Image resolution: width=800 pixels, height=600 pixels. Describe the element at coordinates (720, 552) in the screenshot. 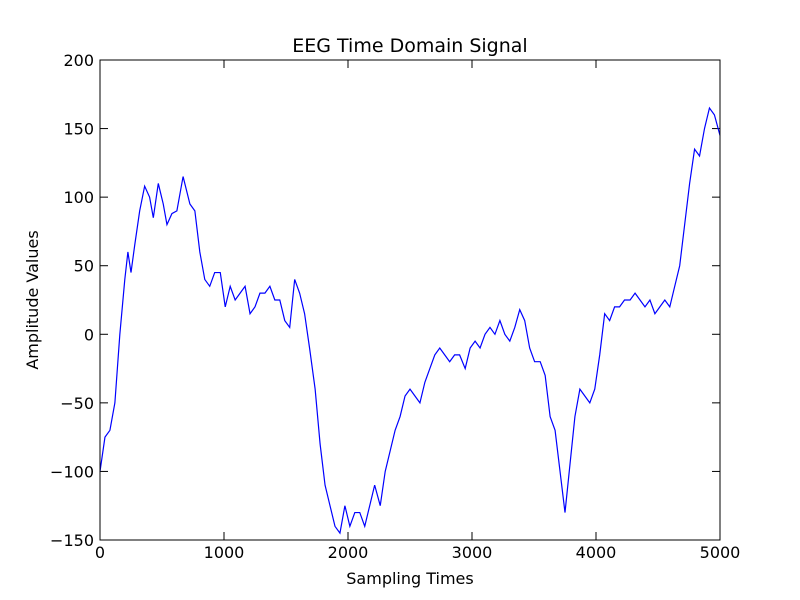

I see `x-tick-label: 5000` at that location.